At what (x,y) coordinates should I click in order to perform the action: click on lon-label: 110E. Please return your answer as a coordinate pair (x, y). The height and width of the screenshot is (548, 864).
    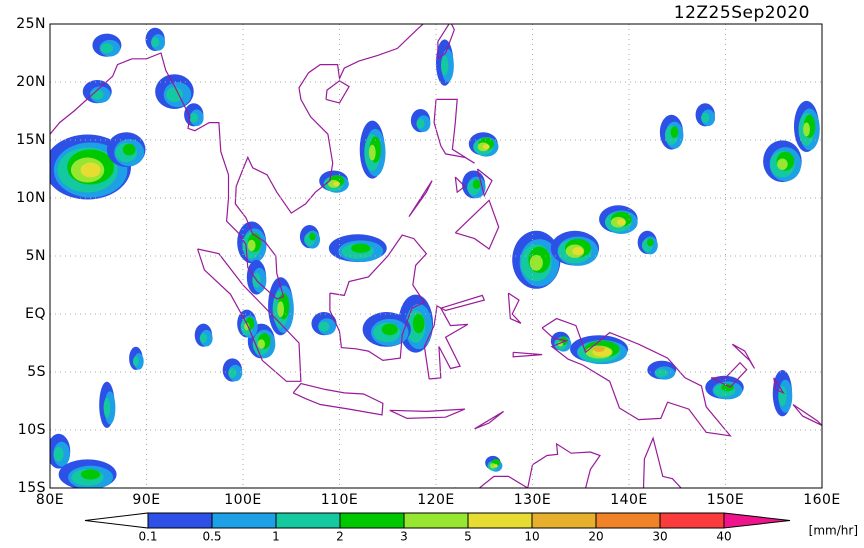
    Looking at the image, I should click on (340, 500).